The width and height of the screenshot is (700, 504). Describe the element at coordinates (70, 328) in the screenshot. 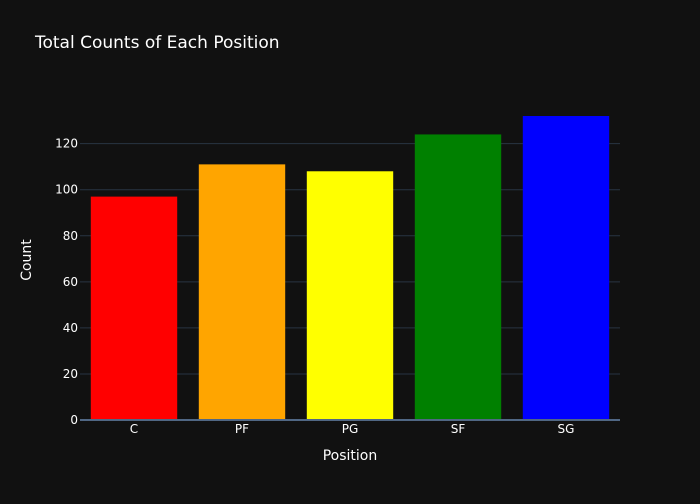

I see `y-tick-label-40: 40` at that location.